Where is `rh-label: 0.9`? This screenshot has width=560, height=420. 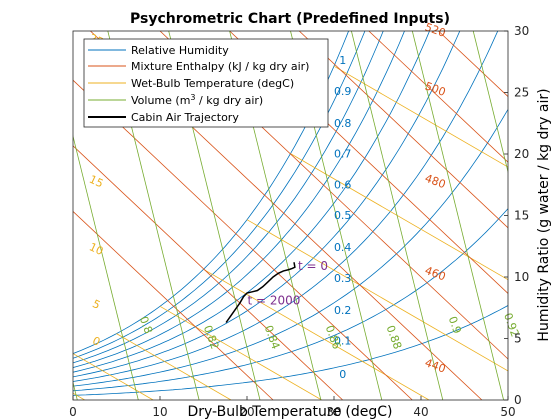
rh-label: 0.9 is located at coordinates (343, 91).